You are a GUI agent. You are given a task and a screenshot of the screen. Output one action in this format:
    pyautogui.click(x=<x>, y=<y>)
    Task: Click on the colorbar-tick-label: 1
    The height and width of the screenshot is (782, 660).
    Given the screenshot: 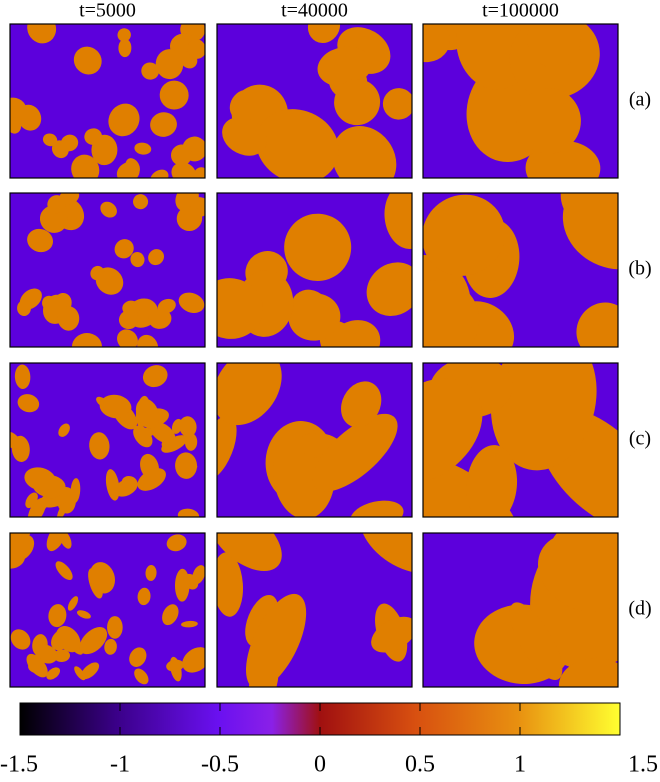 What is the action you would take?
    pyautogui.click(x=520, y=765)
    